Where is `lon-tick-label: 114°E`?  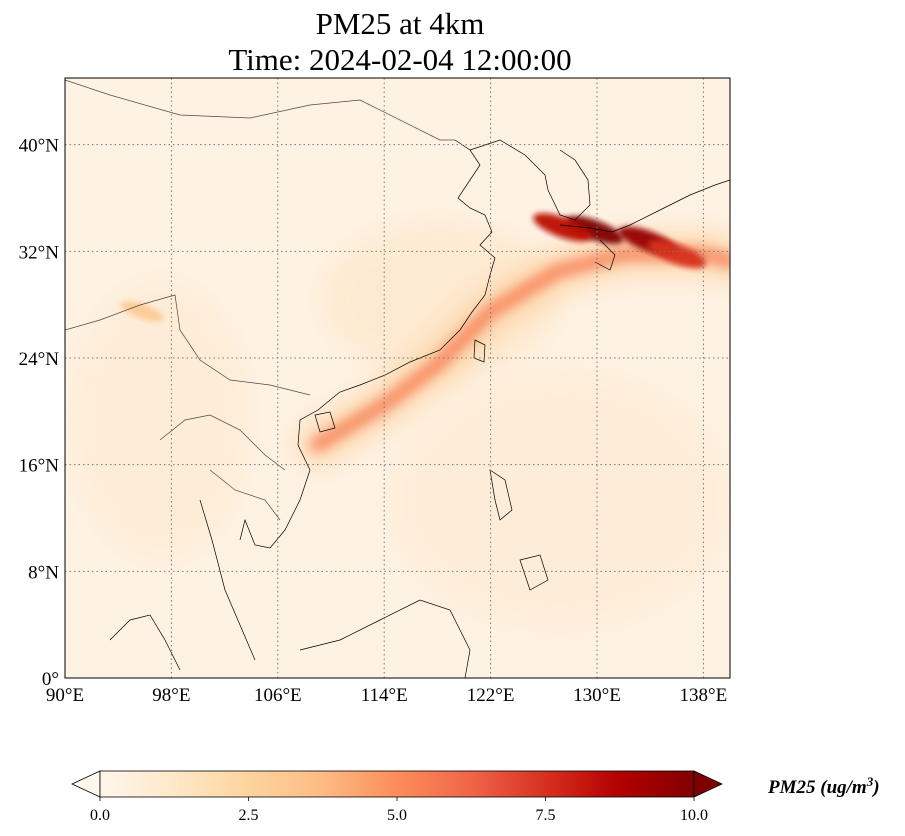
lon-tick-label: 114°E is located at coordinates (384, 695).